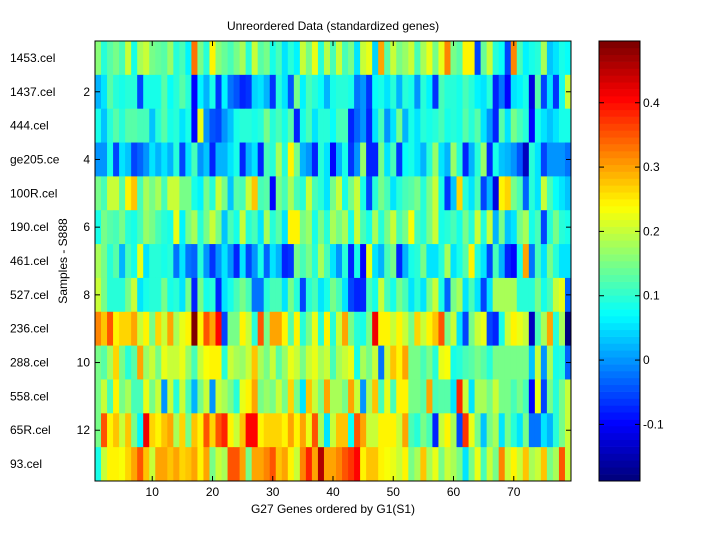 The width and height of the screenshot is (720, 545). I want to click on x-tick-label: 50, so click(394, 492).